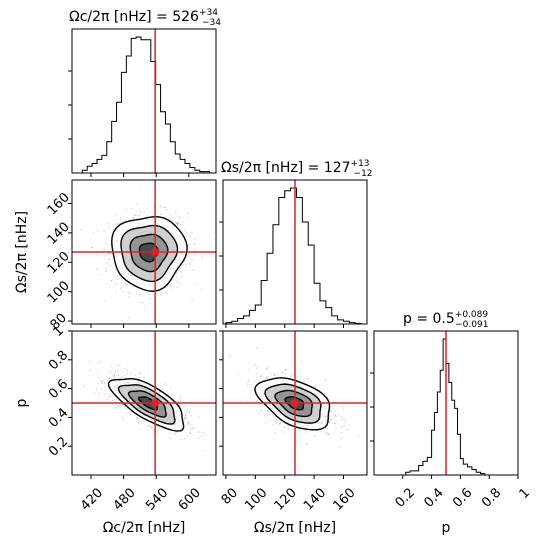 The width and height of the screenshot is (547, 547). What do you see at coordinates (144, 528) in the screenshot?
I see `xlabel-omega-c: Ωc/2π [nHz]` at bounding box center [144, 528].